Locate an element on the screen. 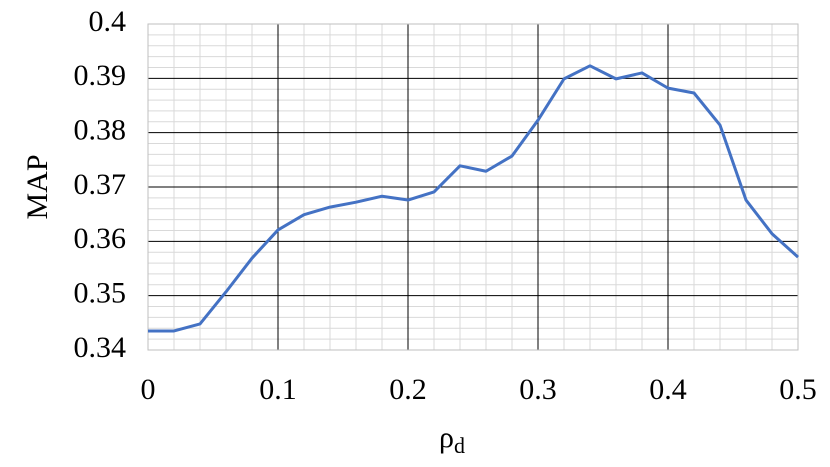 The height and width of the screenshot is (467, 830). x-axis-label-subscript: d is located at coordinates (459, 445).